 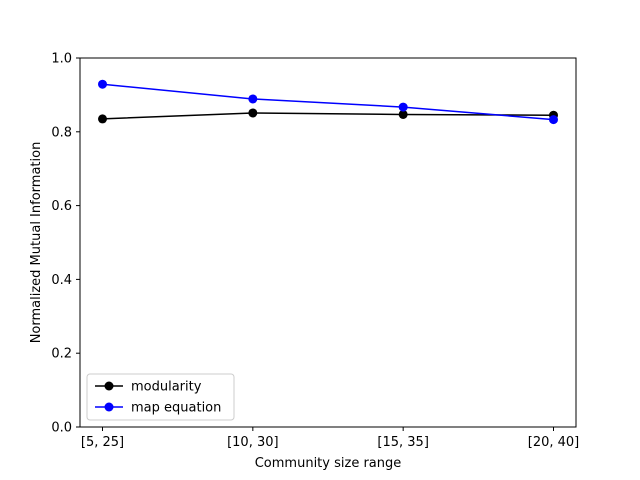 I want to click on y-axis-label: Normalized Mutual Information, so click(x=36, y=243).